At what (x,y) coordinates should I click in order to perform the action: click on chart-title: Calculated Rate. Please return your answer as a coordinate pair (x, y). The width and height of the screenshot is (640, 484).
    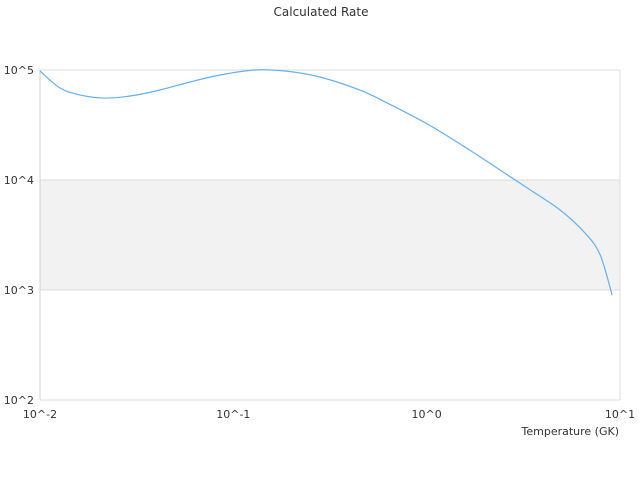
    Looking at the image, I should click on (321, 12).